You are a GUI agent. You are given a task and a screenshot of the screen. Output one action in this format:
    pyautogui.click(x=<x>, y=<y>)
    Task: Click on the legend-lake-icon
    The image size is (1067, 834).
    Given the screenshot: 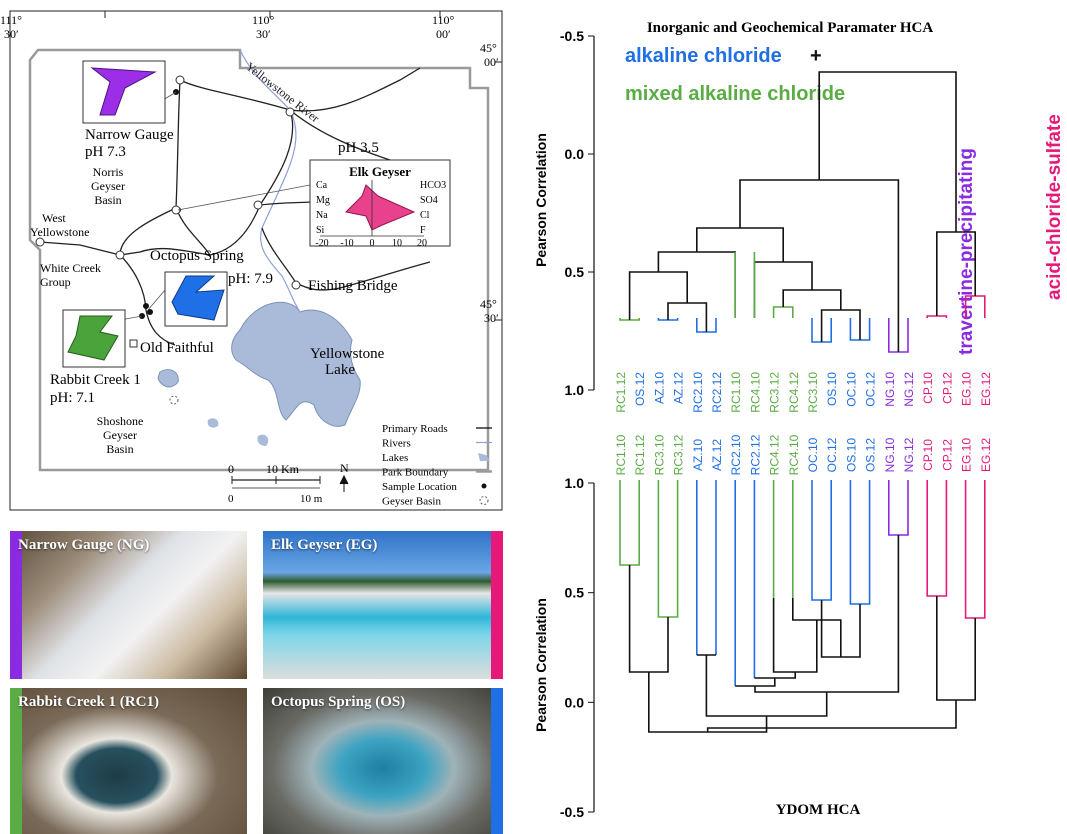 What is the action you would take?
    pyautogui.click(x=484, y=457)
    